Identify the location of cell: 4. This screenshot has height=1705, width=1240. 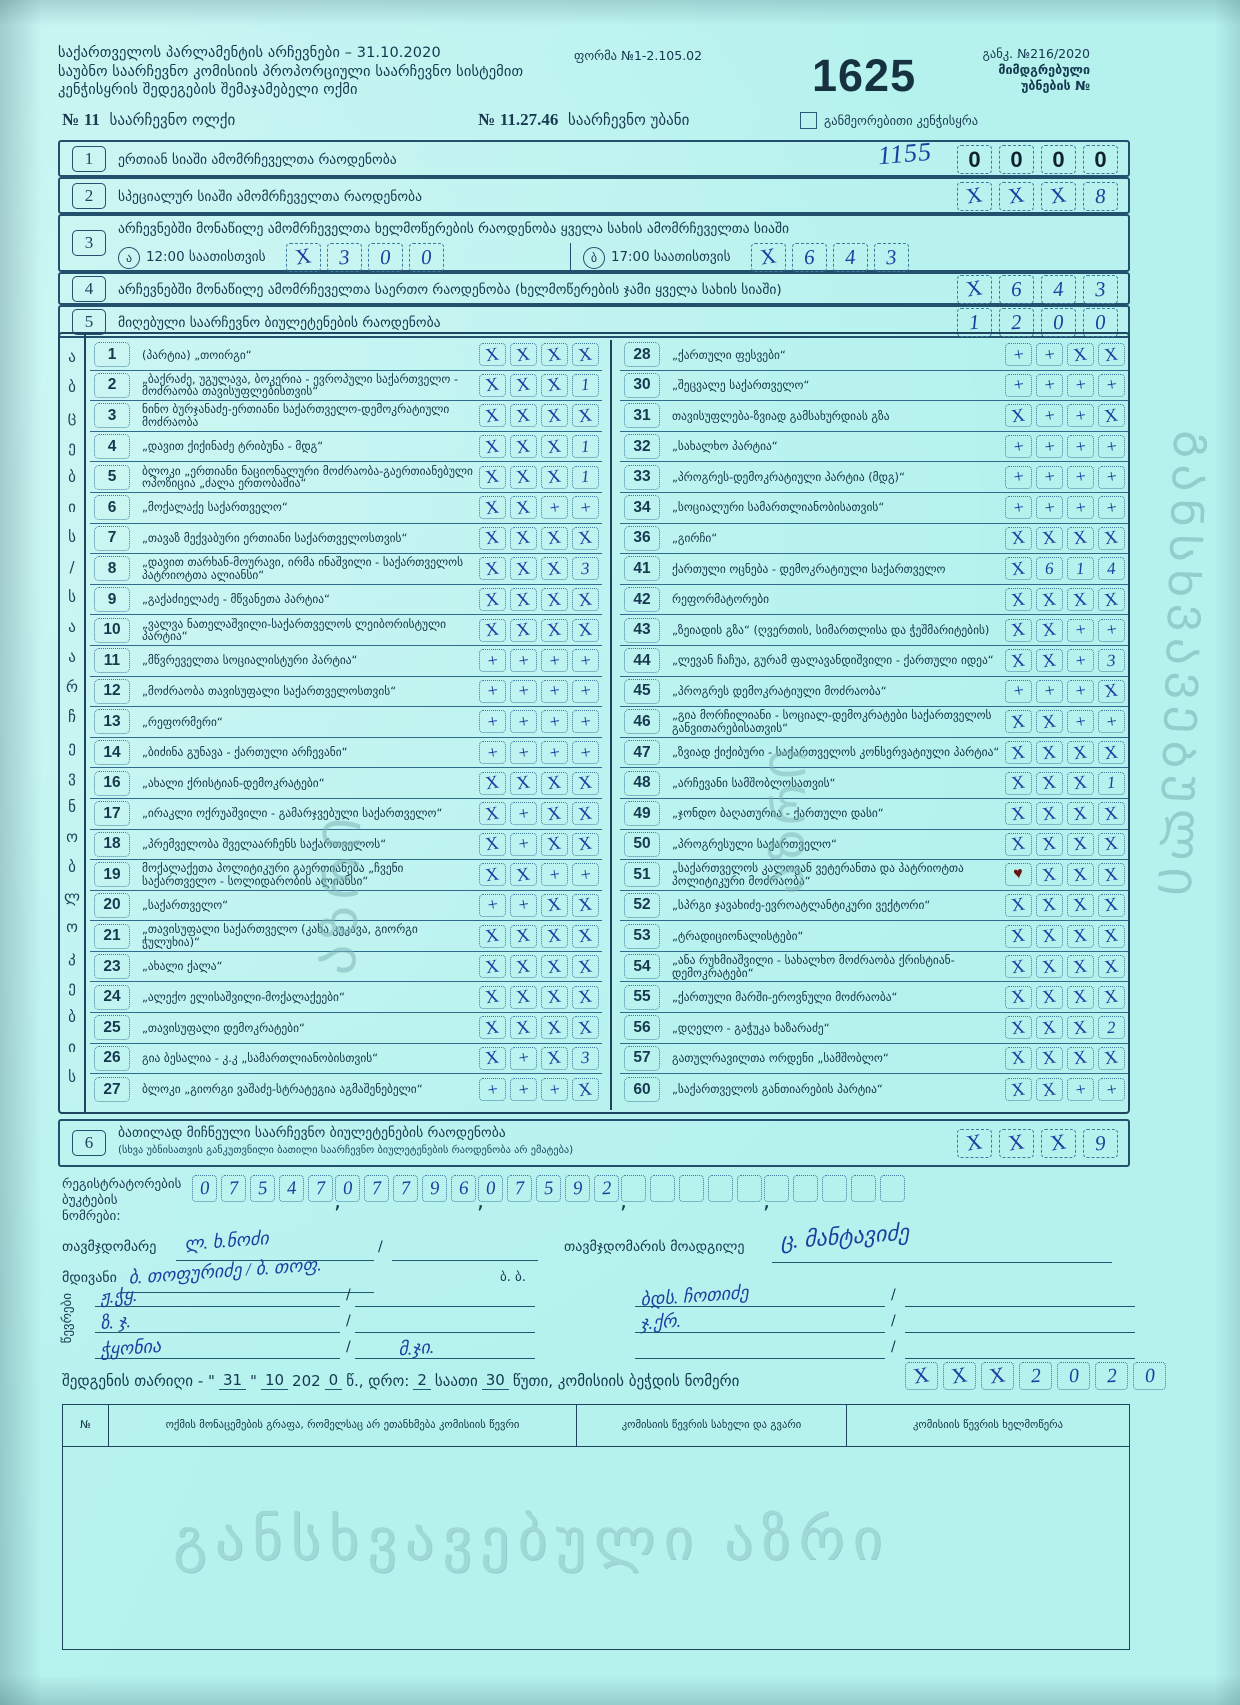
(291, 1188).